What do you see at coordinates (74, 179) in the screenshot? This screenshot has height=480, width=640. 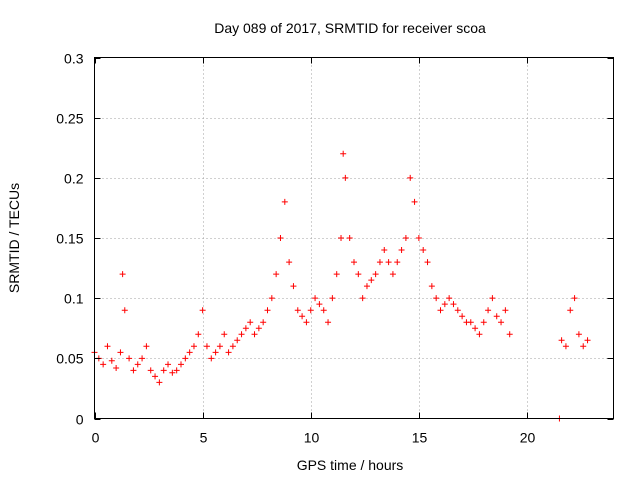 I see `y-tick-label: 0.2` at bounding box center [74, 179].